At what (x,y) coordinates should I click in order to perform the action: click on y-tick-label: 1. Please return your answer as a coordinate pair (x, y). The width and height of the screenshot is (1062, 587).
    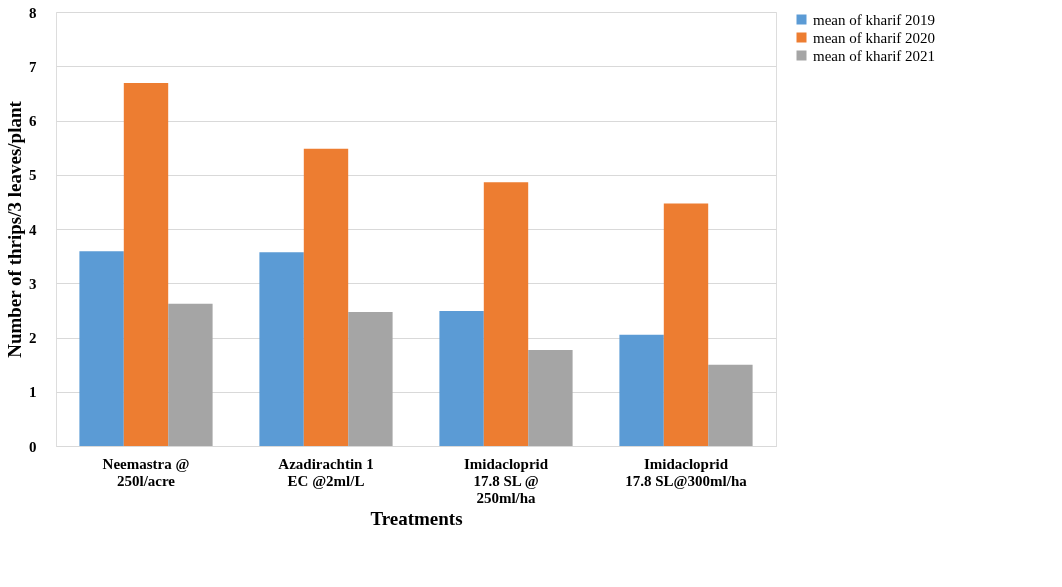
    Looking at the image, I should click on (33, 392).